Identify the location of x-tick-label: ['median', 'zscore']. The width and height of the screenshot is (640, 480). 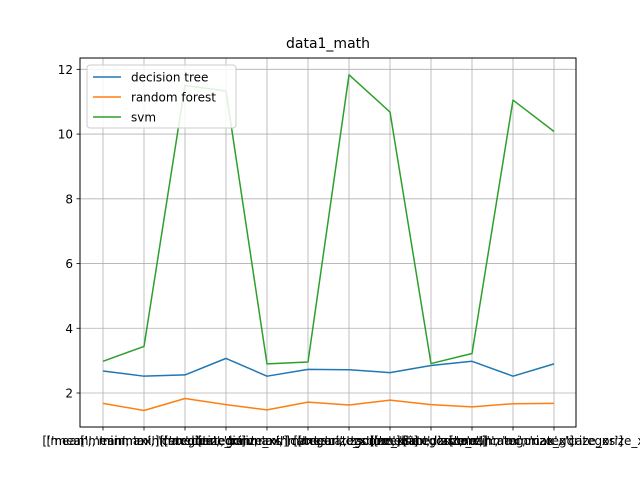
(431, 441).